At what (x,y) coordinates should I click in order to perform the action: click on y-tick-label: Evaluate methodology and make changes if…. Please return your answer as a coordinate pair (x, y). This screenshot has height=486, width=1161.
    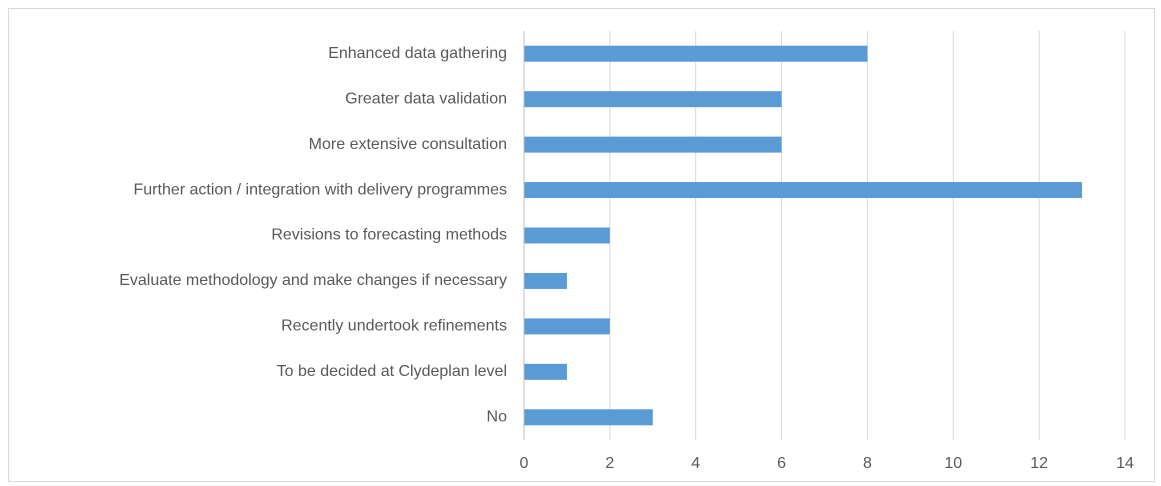
    Looking at the image, I should click on (313, 280).